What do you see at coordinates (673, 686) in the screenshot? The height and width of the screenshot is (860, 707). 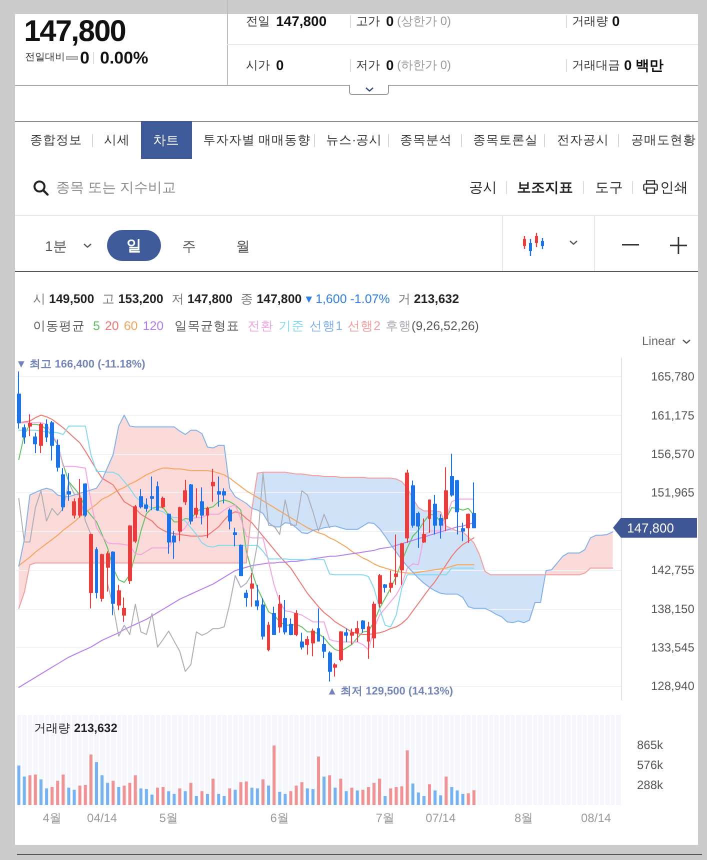 I see `y-tick-label: 128,940` at bounding box center [673, 686].